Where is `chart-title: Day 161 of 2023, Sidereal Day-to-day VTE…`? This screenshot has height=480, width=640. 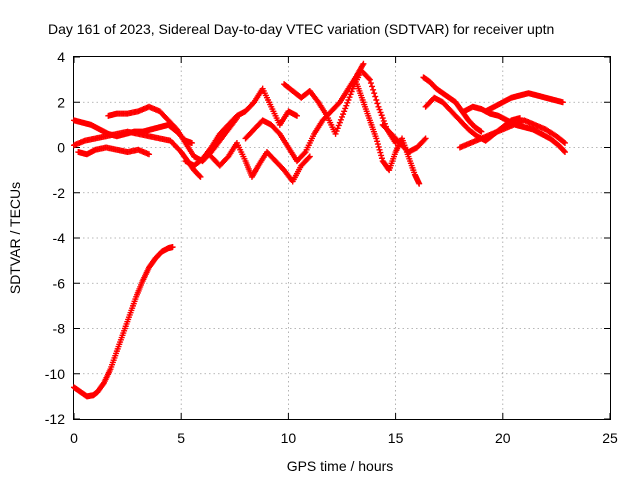
chart-title: Day 161 of 2023, Sidereal Day-to-day VTE… is located at coordinates (301, 29).